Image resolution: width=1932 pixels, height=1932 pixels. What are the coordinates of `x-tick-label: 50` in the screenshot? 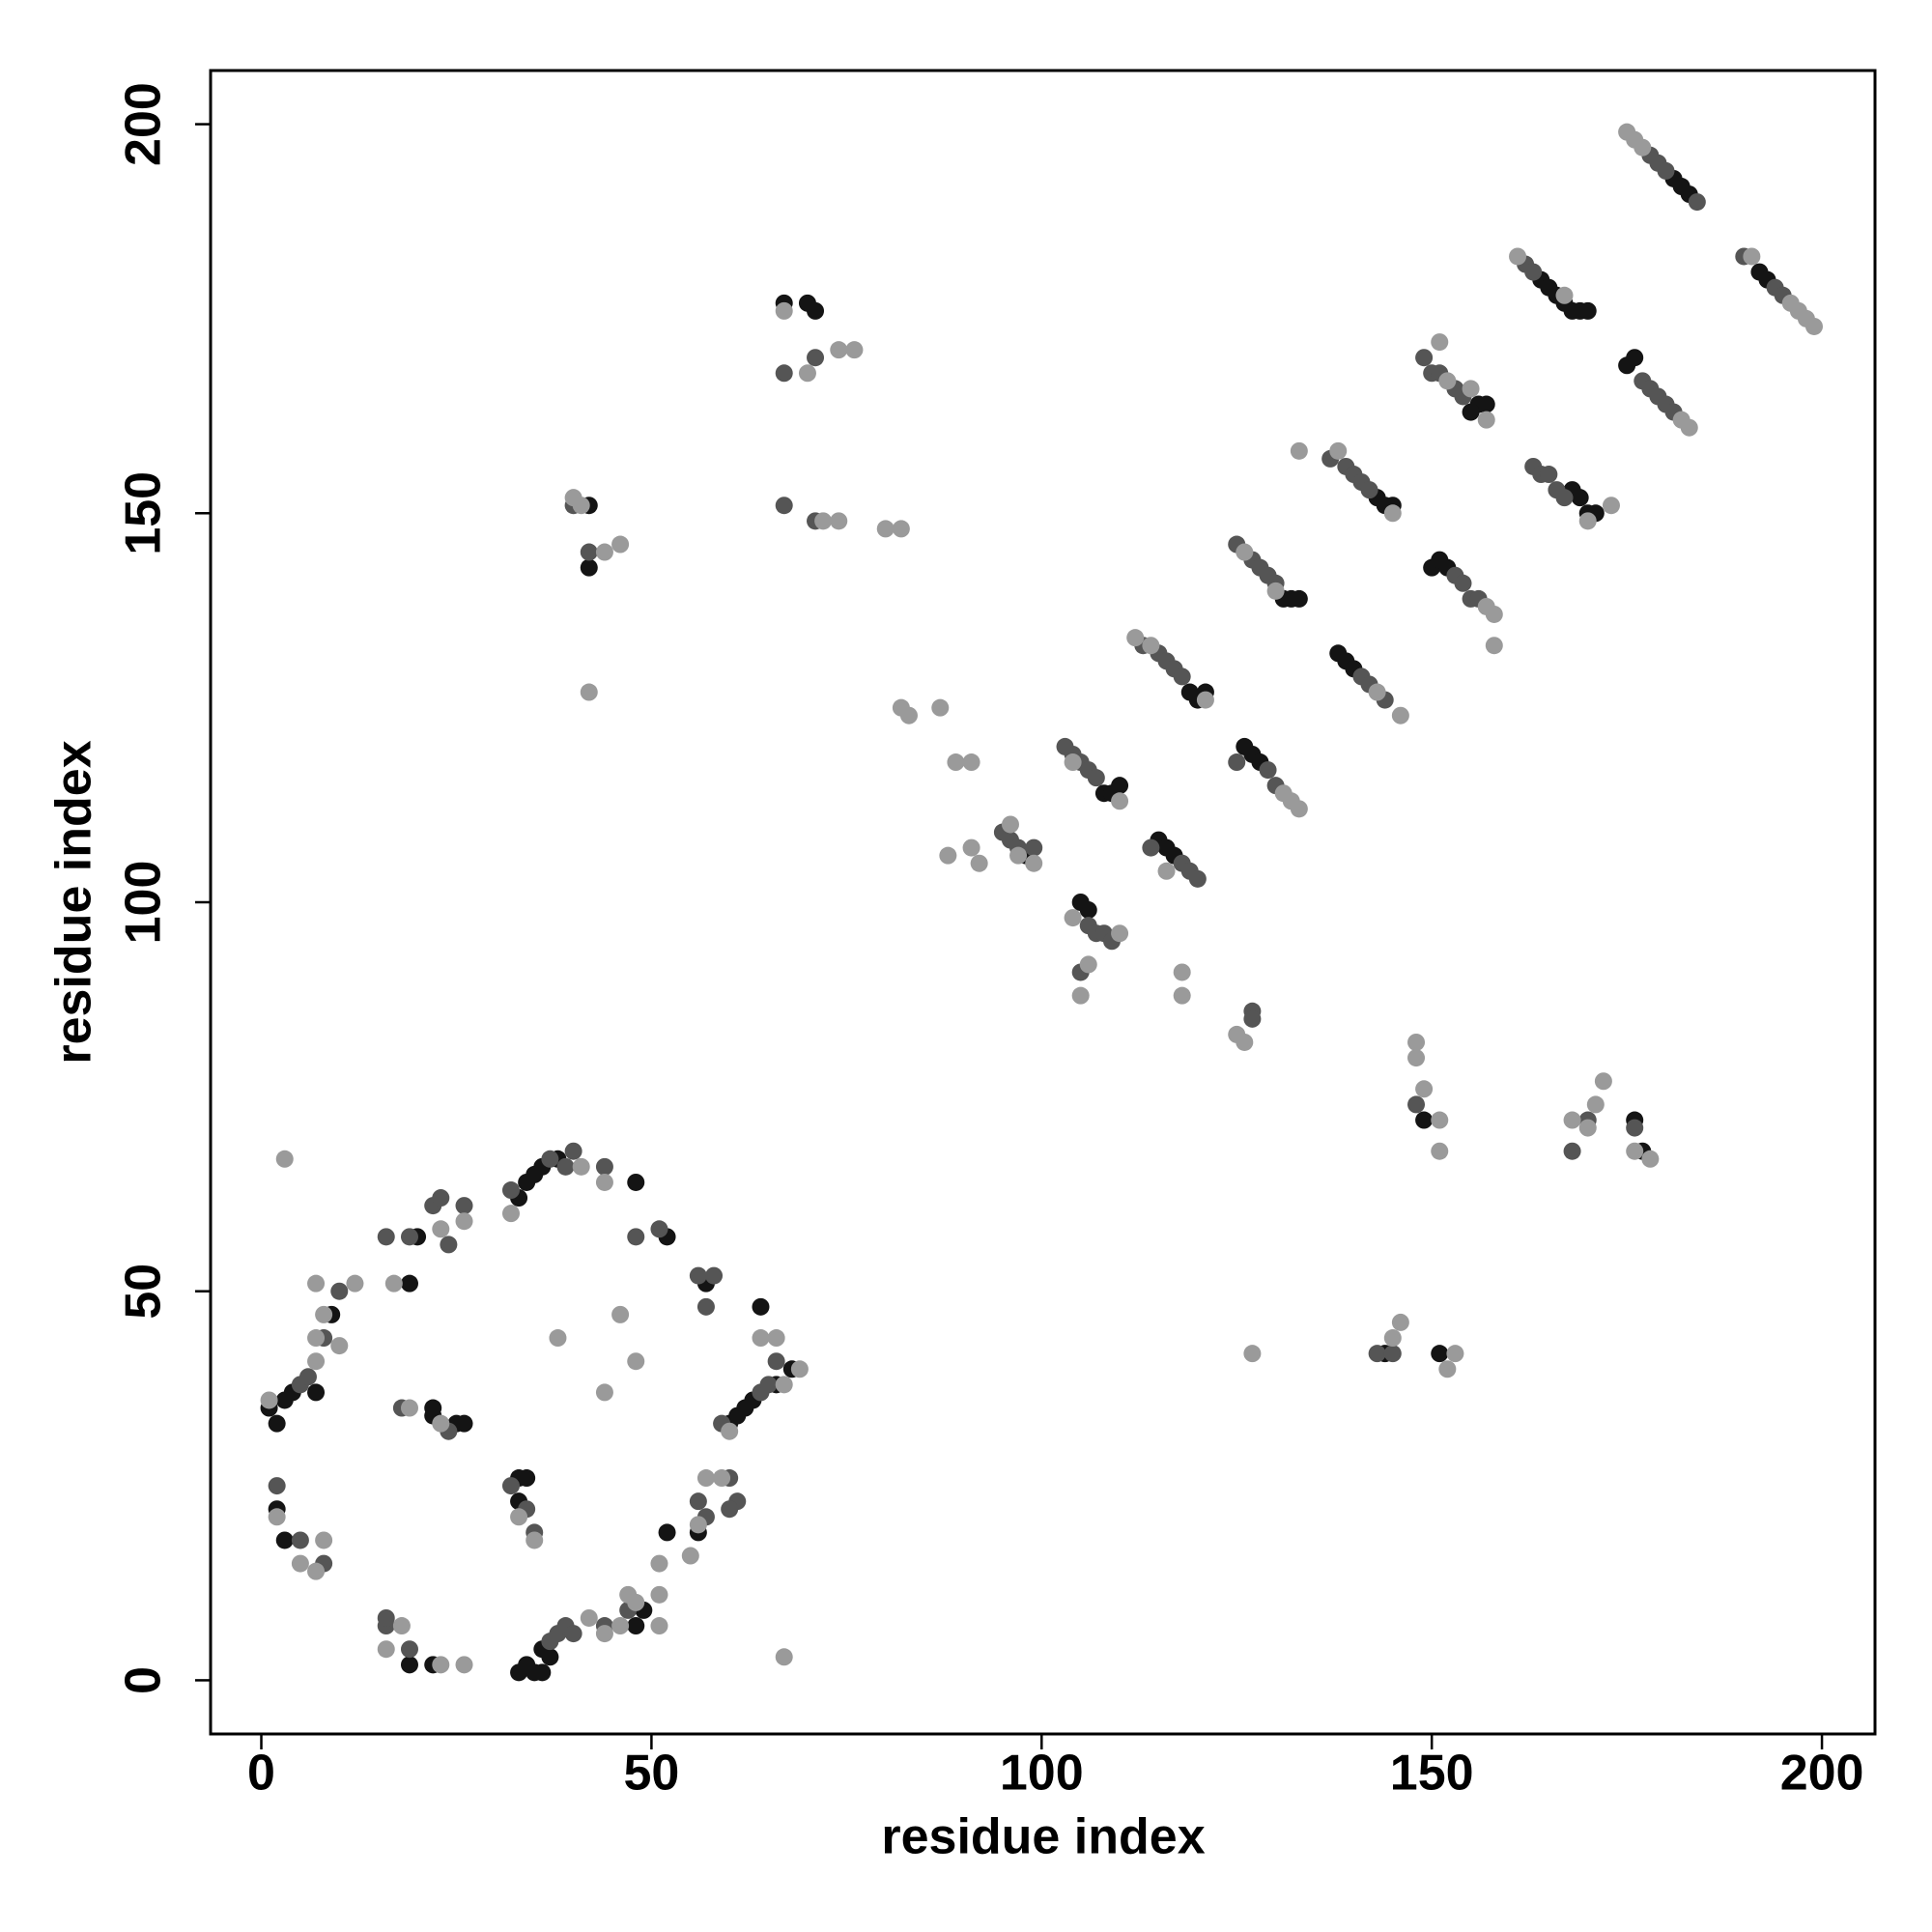 It's located at (651, 1774).